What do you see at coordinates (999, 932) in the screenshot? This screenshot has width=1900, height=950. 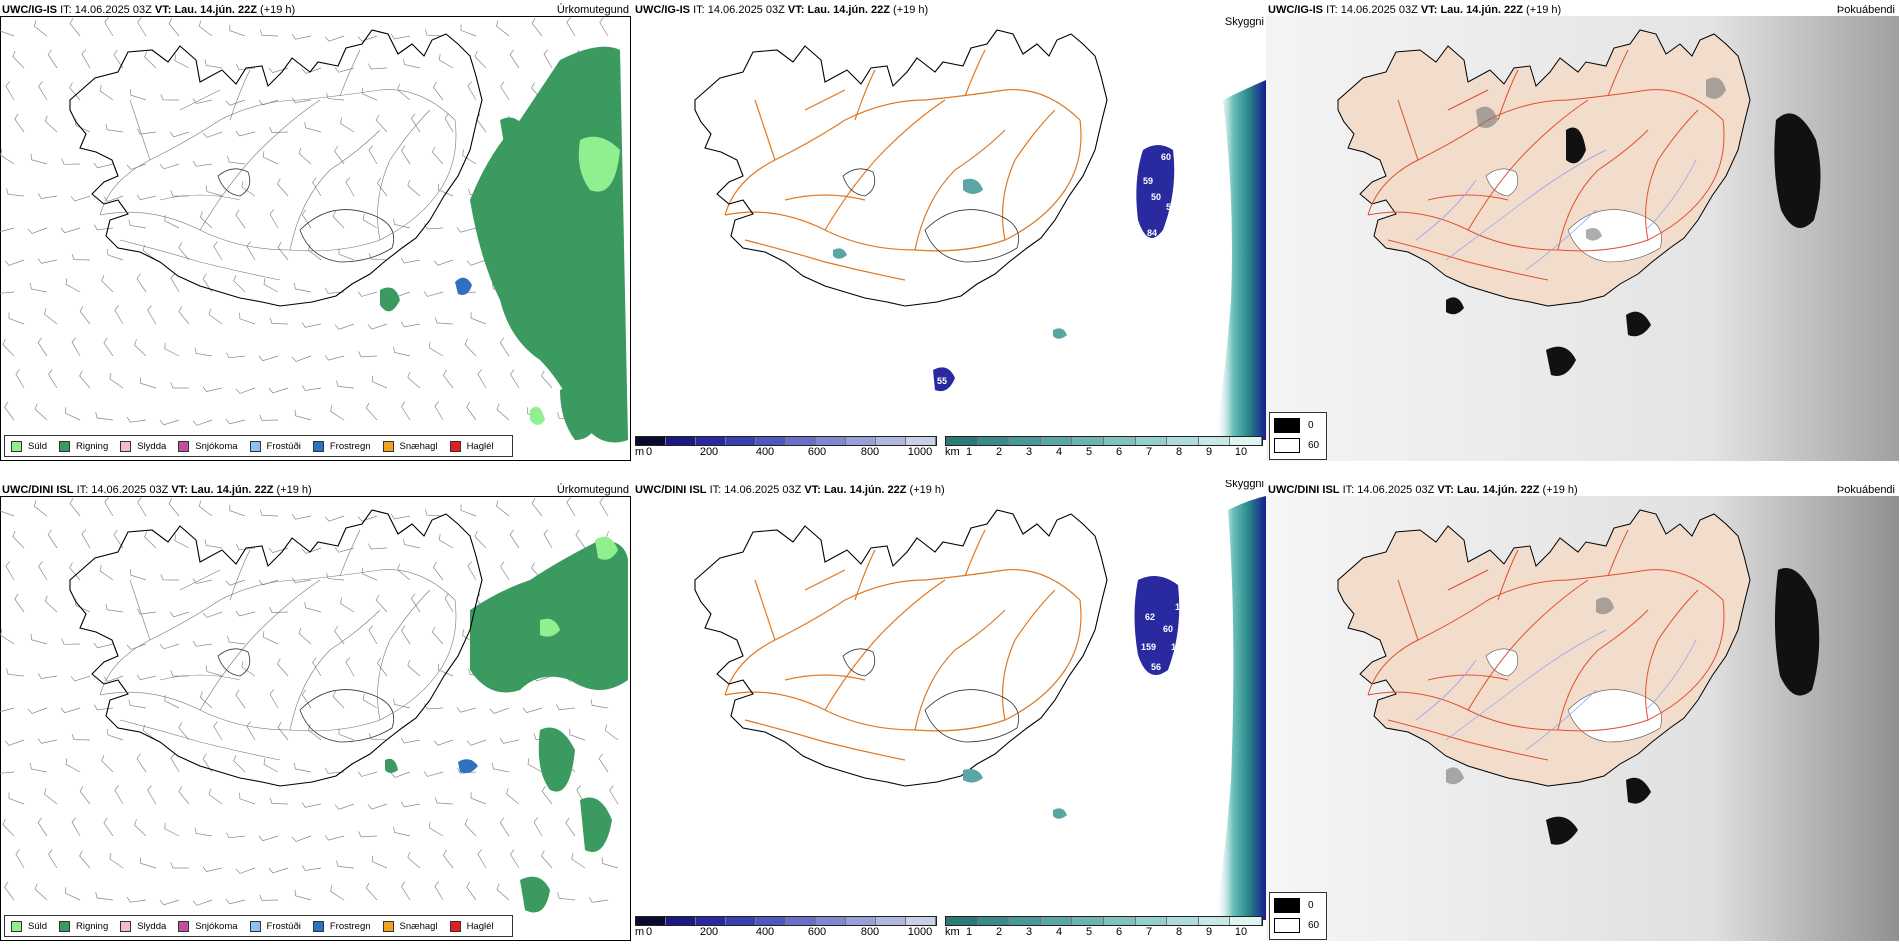 I see `colorbar-tick: 2` at bounding box center [999, 932].